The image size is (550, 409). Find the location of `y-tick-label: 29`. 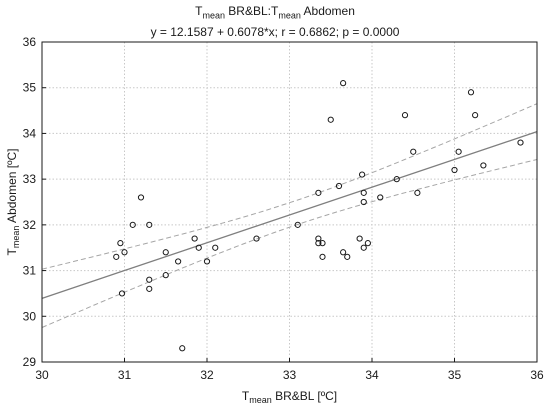

y-tick-label: 29 is located at coordinates (30, 362).